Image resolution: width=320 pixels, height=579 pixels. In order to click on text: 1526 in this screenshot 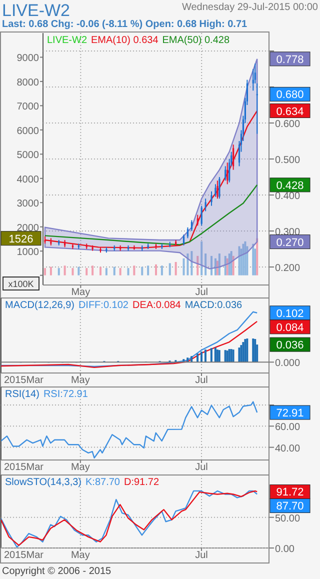, I will do `click(21, 239)`.